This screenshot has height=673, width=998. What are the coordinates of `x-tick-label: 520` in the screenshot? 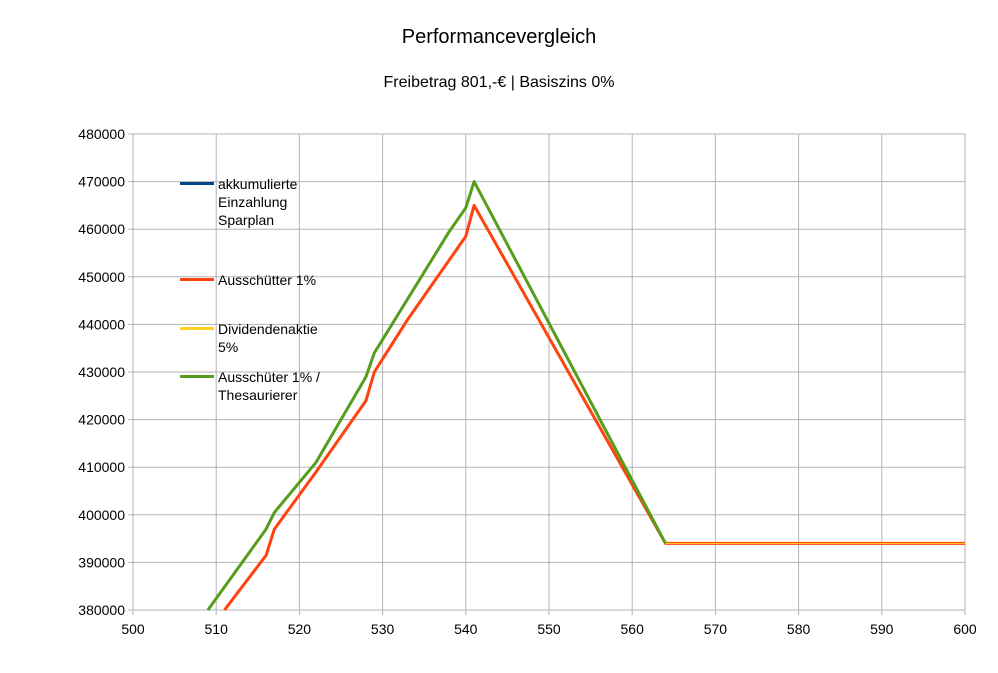 It's located at (300, 629).